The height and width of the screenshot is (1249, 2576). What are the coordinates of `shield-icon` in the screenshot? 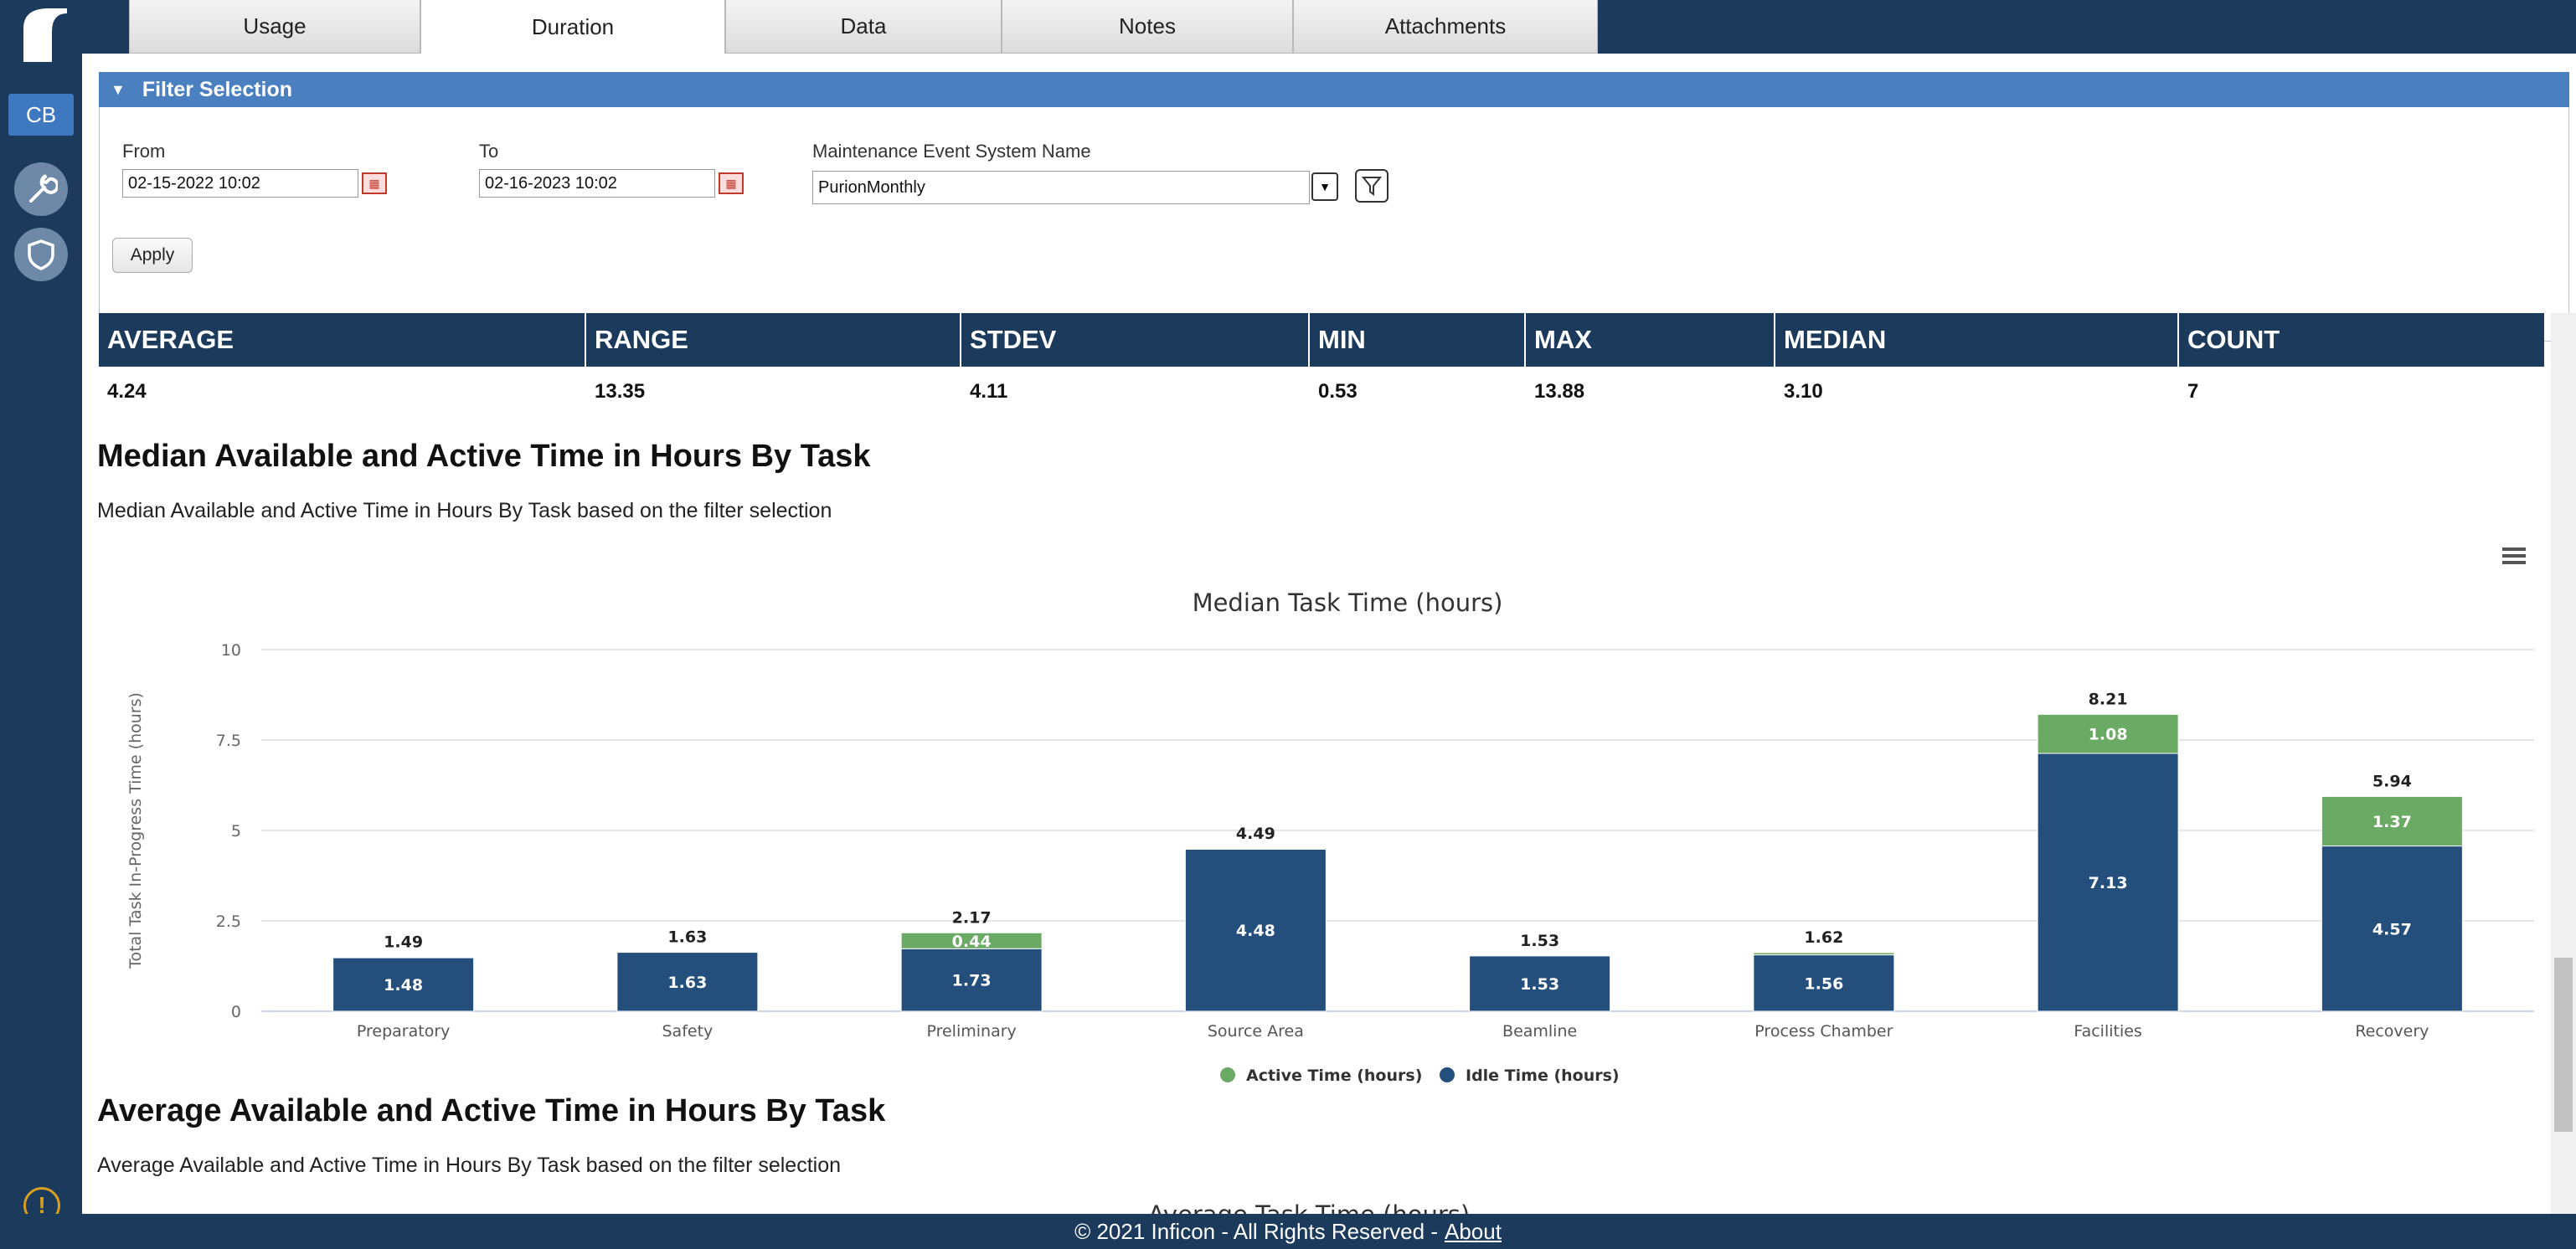 It's located at (41, 254).